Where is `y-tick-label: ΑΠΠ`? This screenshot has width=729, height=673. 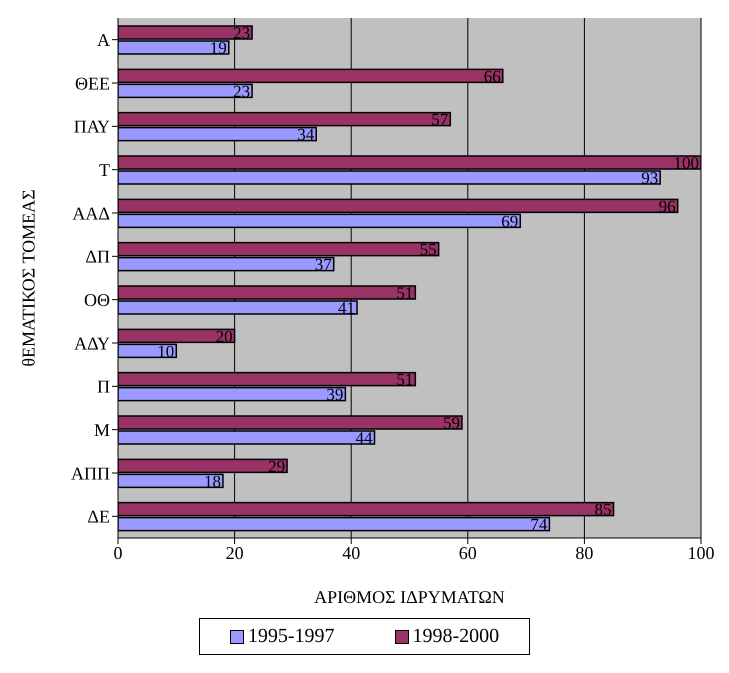 y-tick-label: ΑΠΠ is located at coordinates (90, 473).